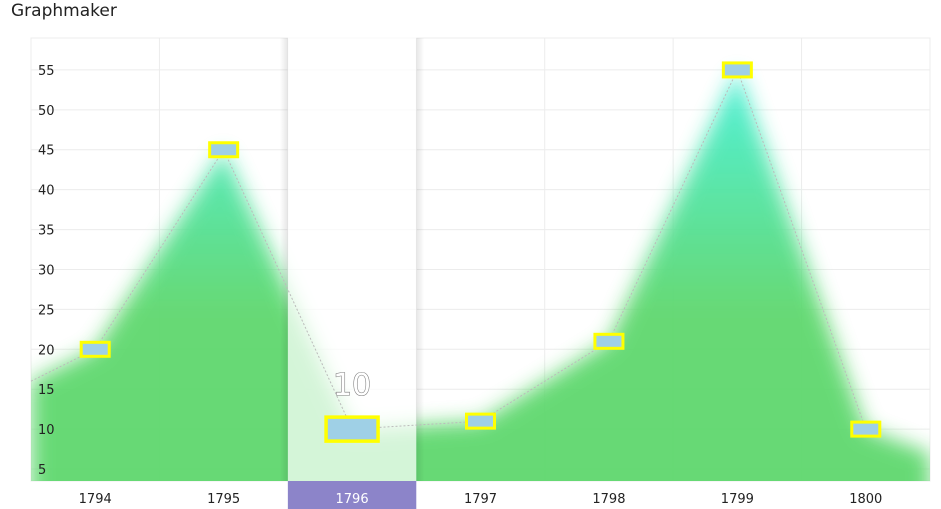 Image resolution: width=941 pixels, height=509 pixels. Describe the element at coordinates (480, 499) in the screenshot. I see `x-tick-label: 1797` at that location.